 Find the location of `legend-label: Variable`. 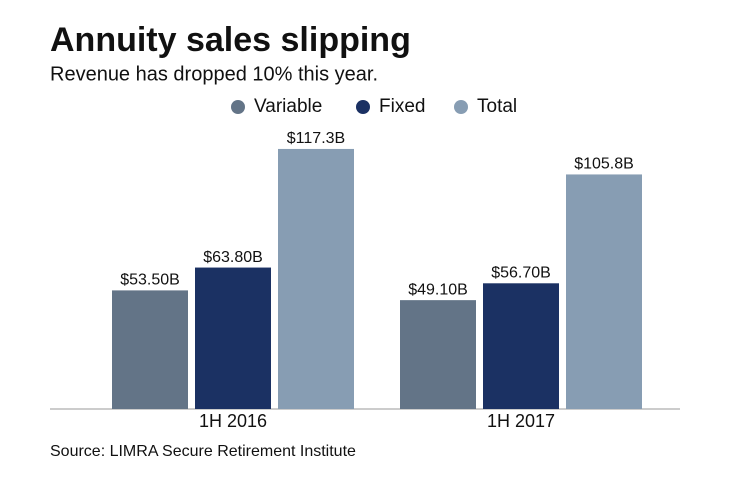

legend-label: Variable is located at coordinates (288, 106).